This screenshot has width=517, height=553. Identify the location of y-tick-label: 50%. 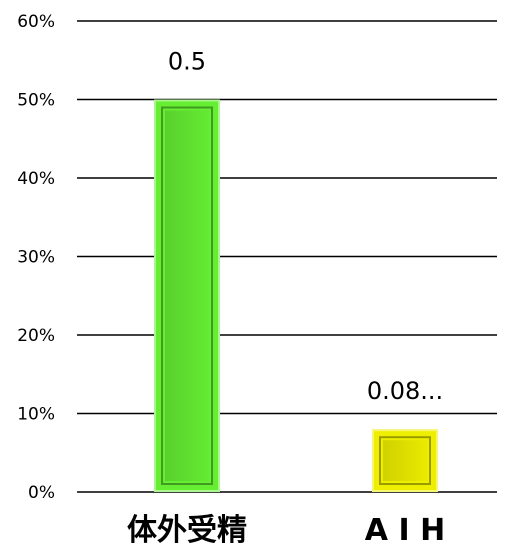
(36, 101).